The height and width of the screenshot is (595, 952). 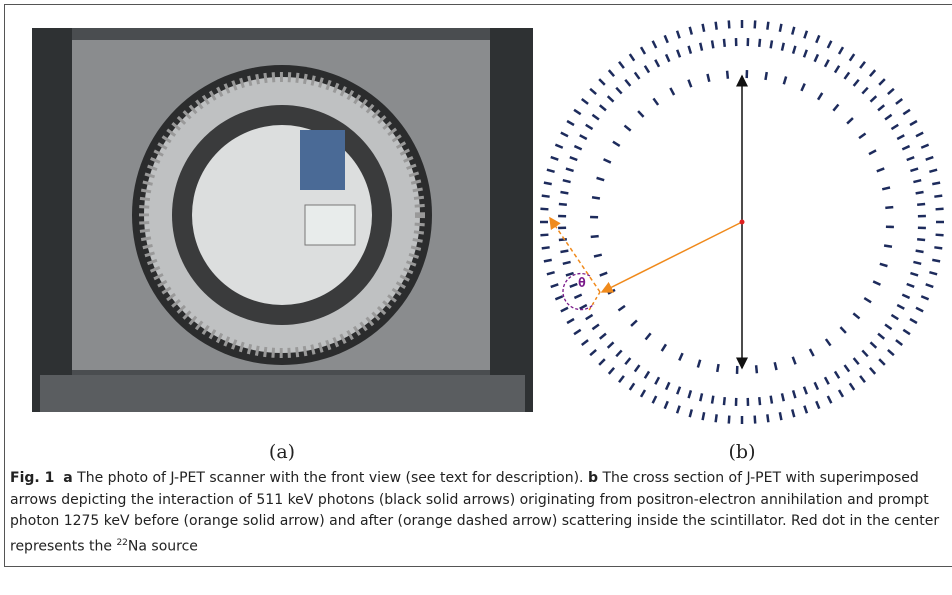 I want to click on angle-label: θ, so click(x=582, y=283).